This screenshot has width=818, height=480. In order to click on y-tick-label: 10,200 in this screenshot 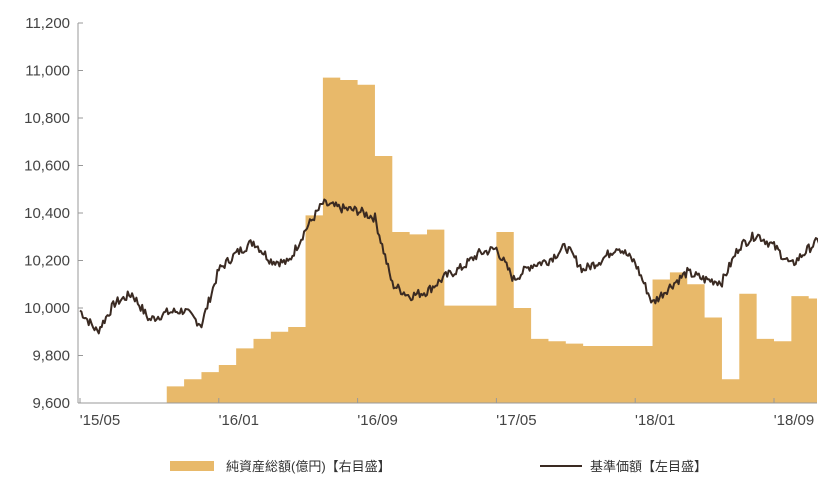, I will do `click(47, 261)`.